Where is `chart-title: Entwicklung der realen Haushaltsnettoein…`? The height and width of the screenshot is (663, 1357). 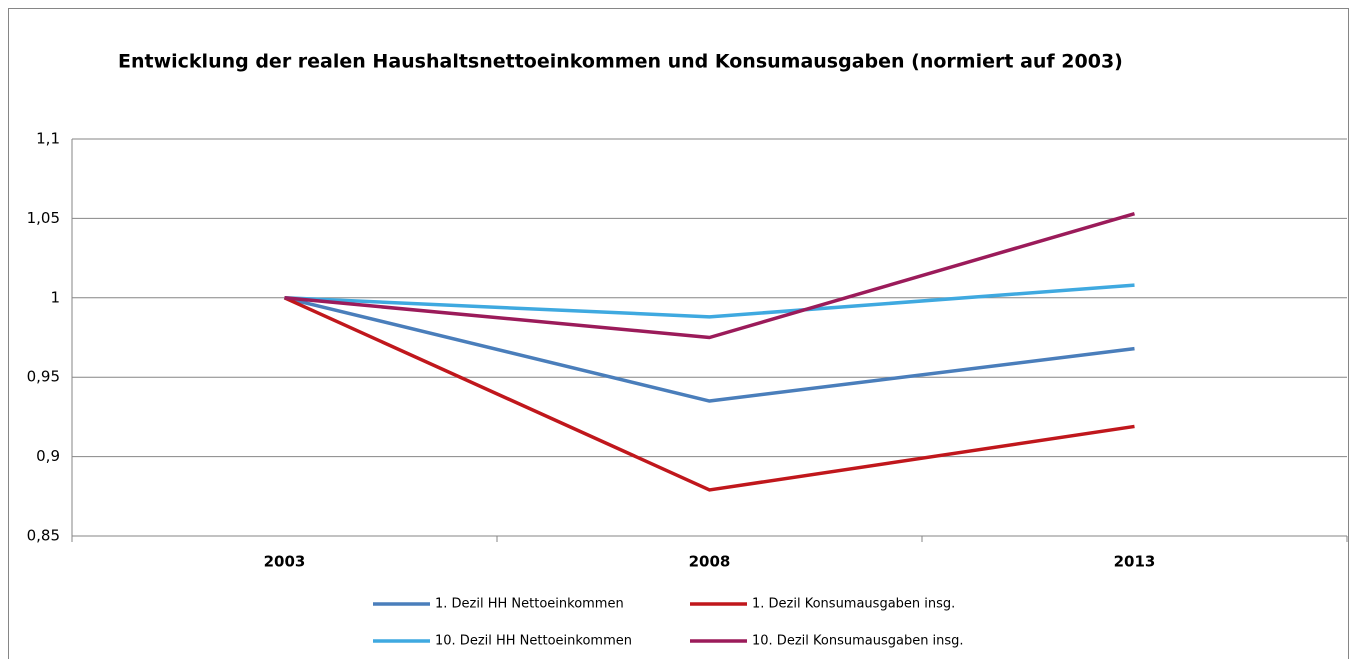
chart-title: Entwicklung der realen Haushaltsnettoein… is located at coordinates (620, 62).